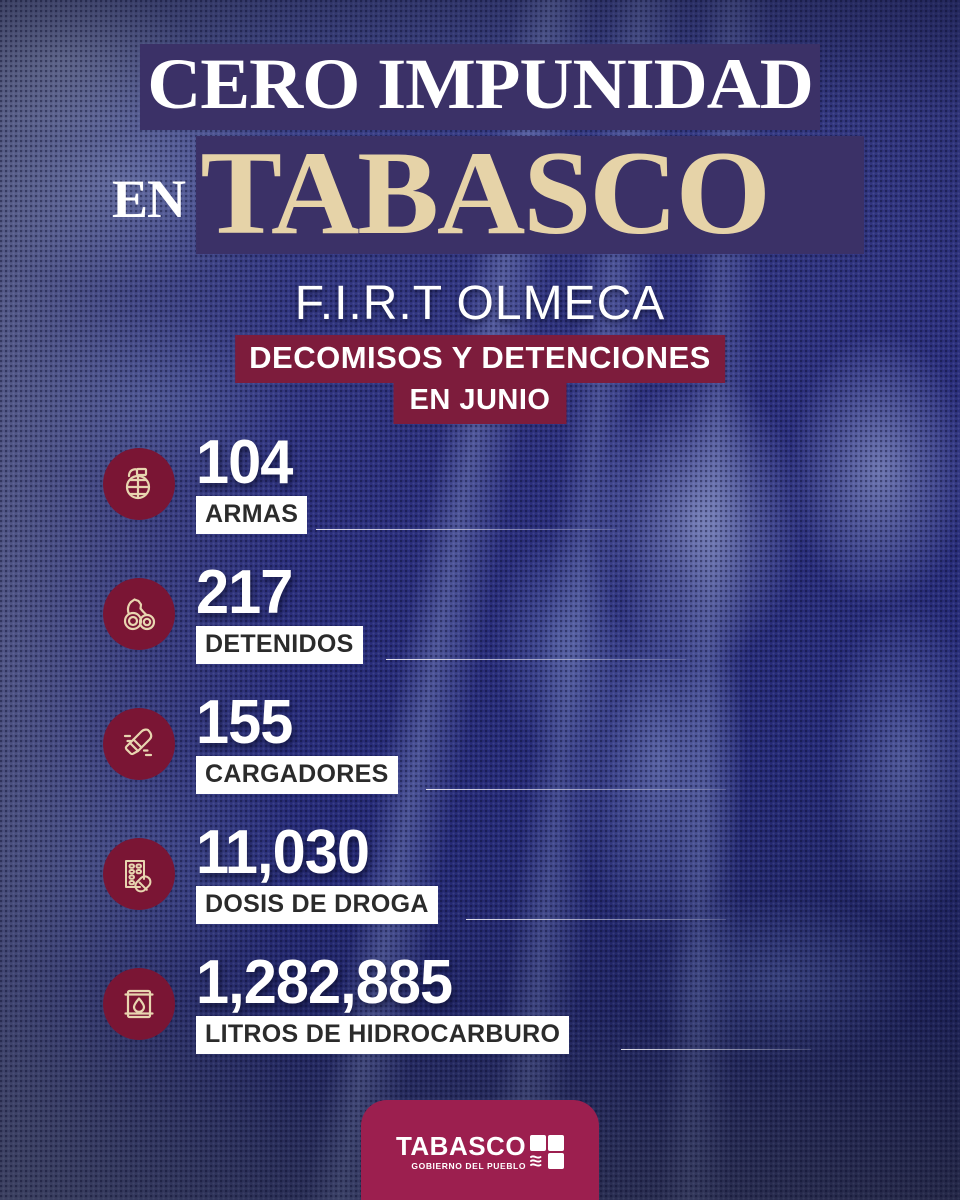  What do you see at coordinates (383, 1035) in the screenshot?
I see `stat-label: LITROS DE HIDROCARBURO` at bounding box center [383, 1035].